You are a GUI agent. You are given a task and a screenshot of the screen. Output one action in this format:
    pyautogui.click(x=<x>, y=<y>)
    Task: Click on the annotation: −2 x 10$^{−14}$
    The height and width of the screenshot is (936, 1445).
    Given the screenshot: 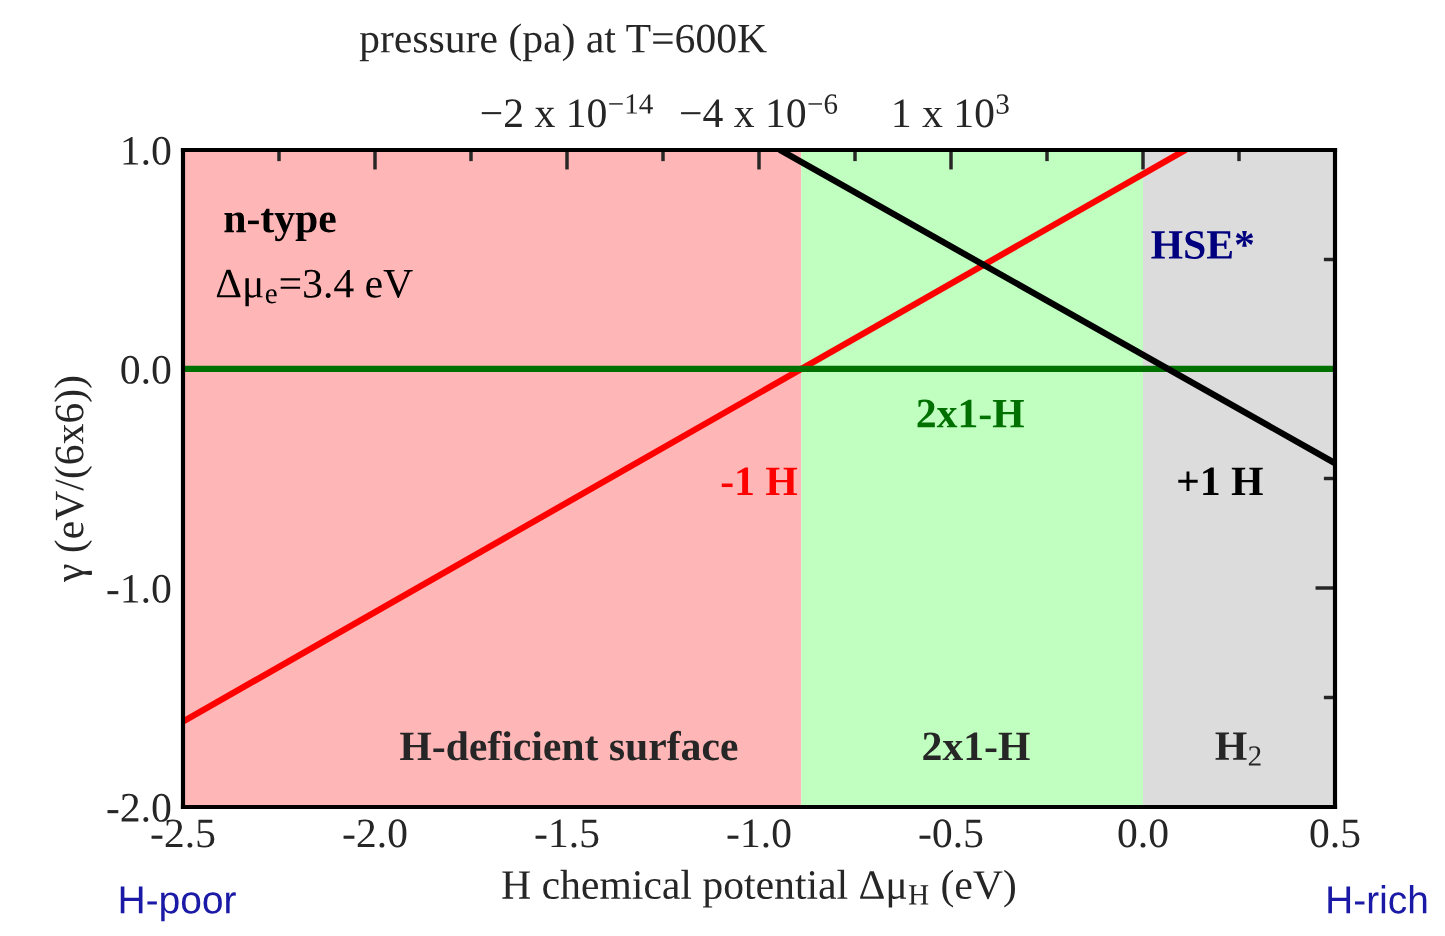 What is the action you would take?
    pyautogui.click(x=567, y=111)
    